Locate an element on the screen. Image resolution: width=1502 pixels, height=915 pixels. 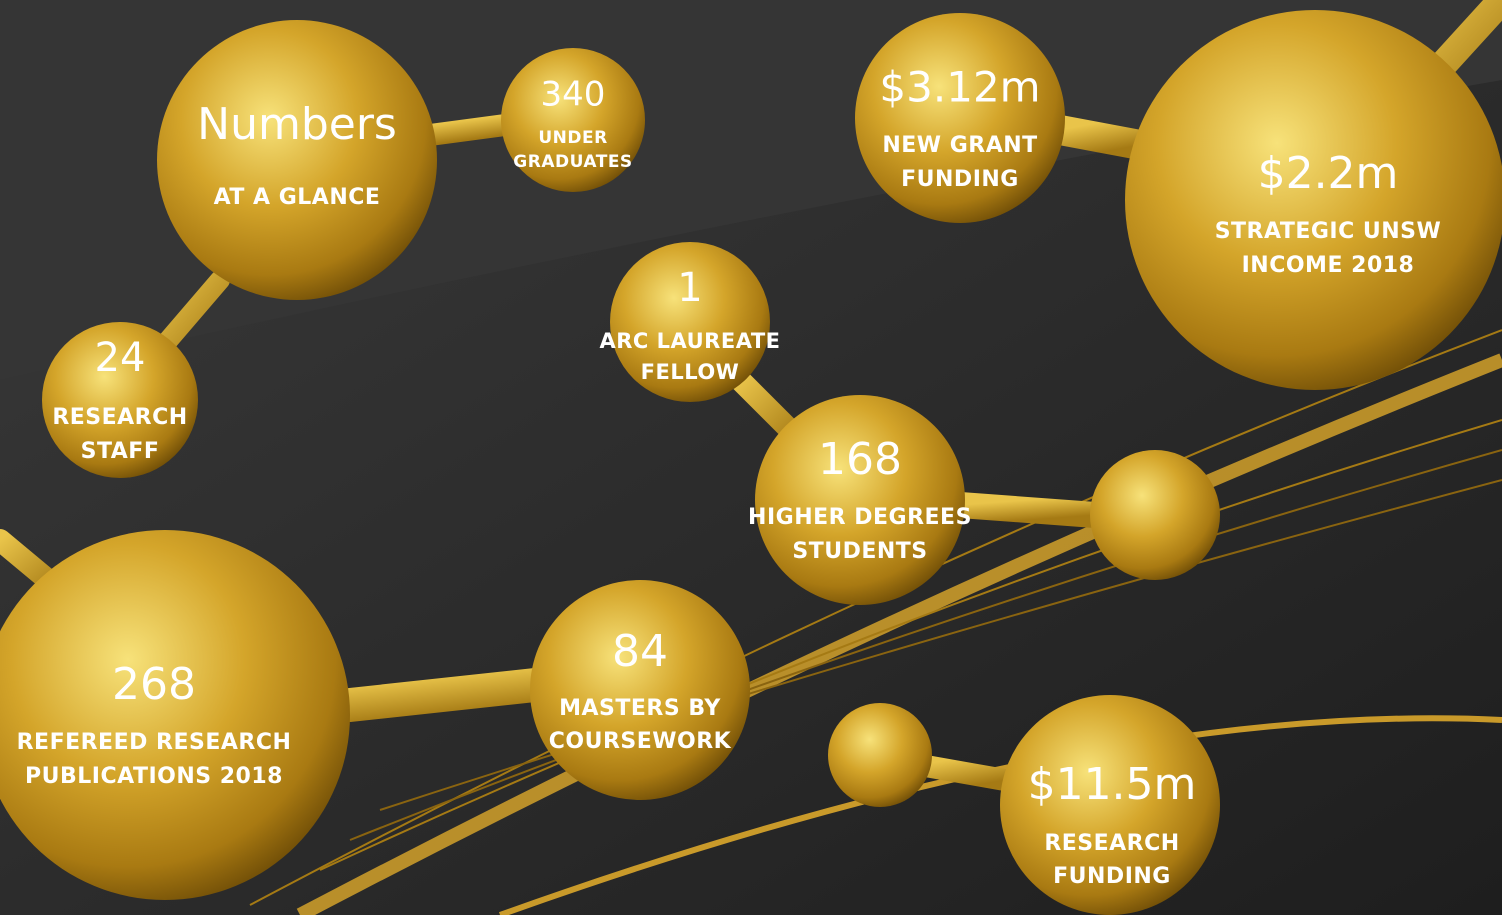
stat-value: $3.12m is located at coordinates (959, 87).